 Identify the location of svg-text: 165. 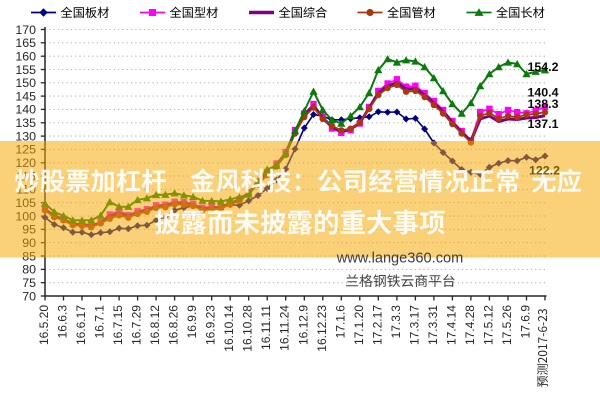
(25, 43).